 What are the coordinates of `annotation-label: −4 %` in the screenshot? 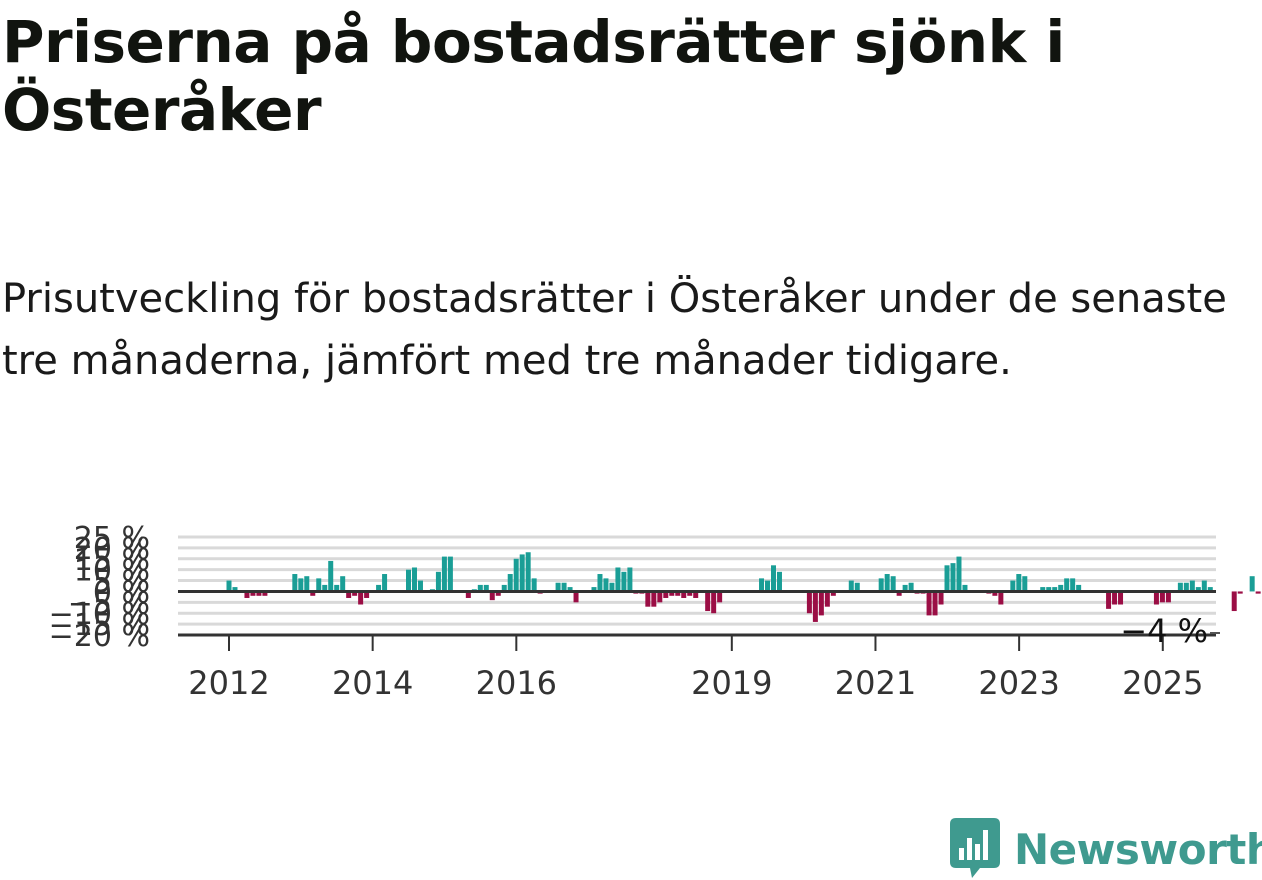 It's located at (1164, 631).